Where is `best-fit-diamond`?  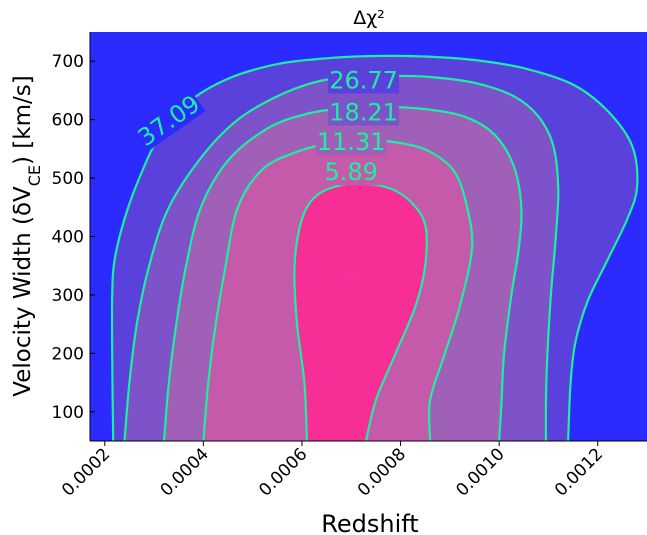
best-fit-diamond is located at coordinates (348, 272).